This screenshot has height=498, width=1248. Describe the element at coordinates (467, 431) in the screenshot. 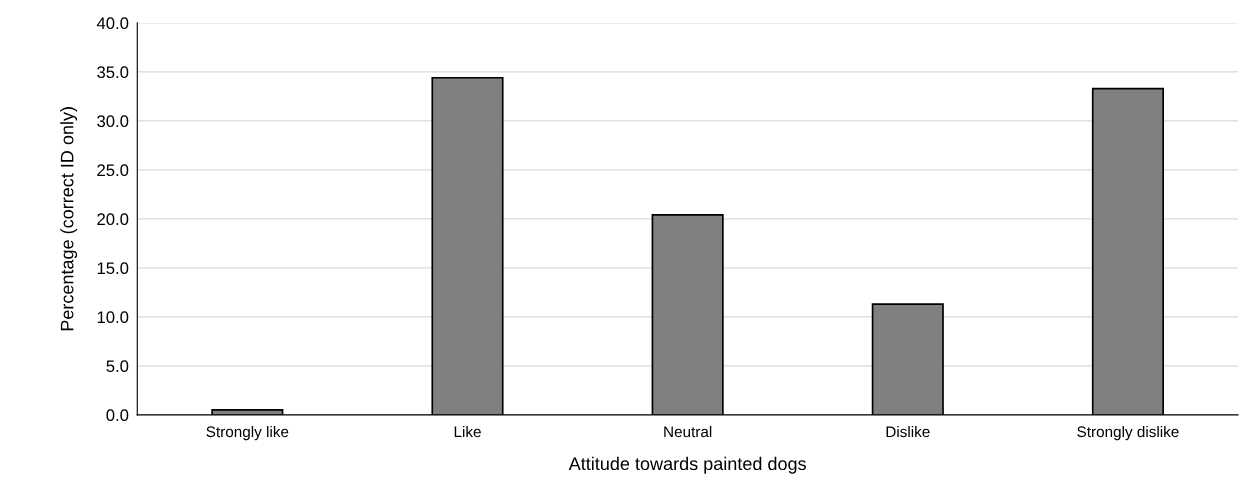

I see `x-tick-label: Like` at that location.